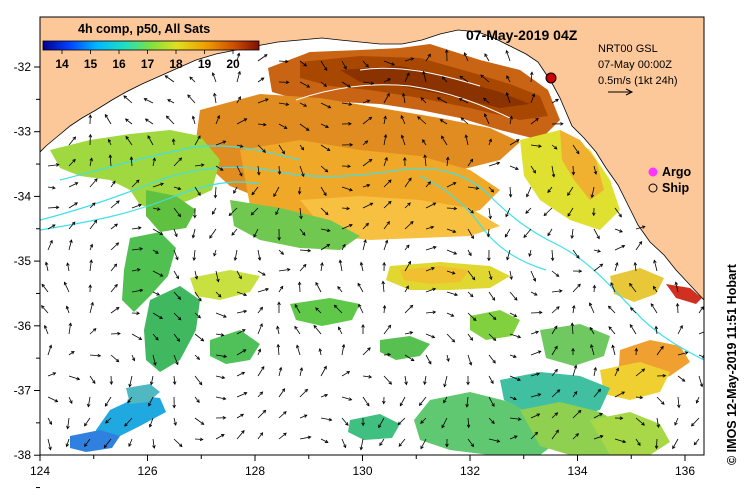  I want to click on argo-legend-label: Argo, so click(677, 172).